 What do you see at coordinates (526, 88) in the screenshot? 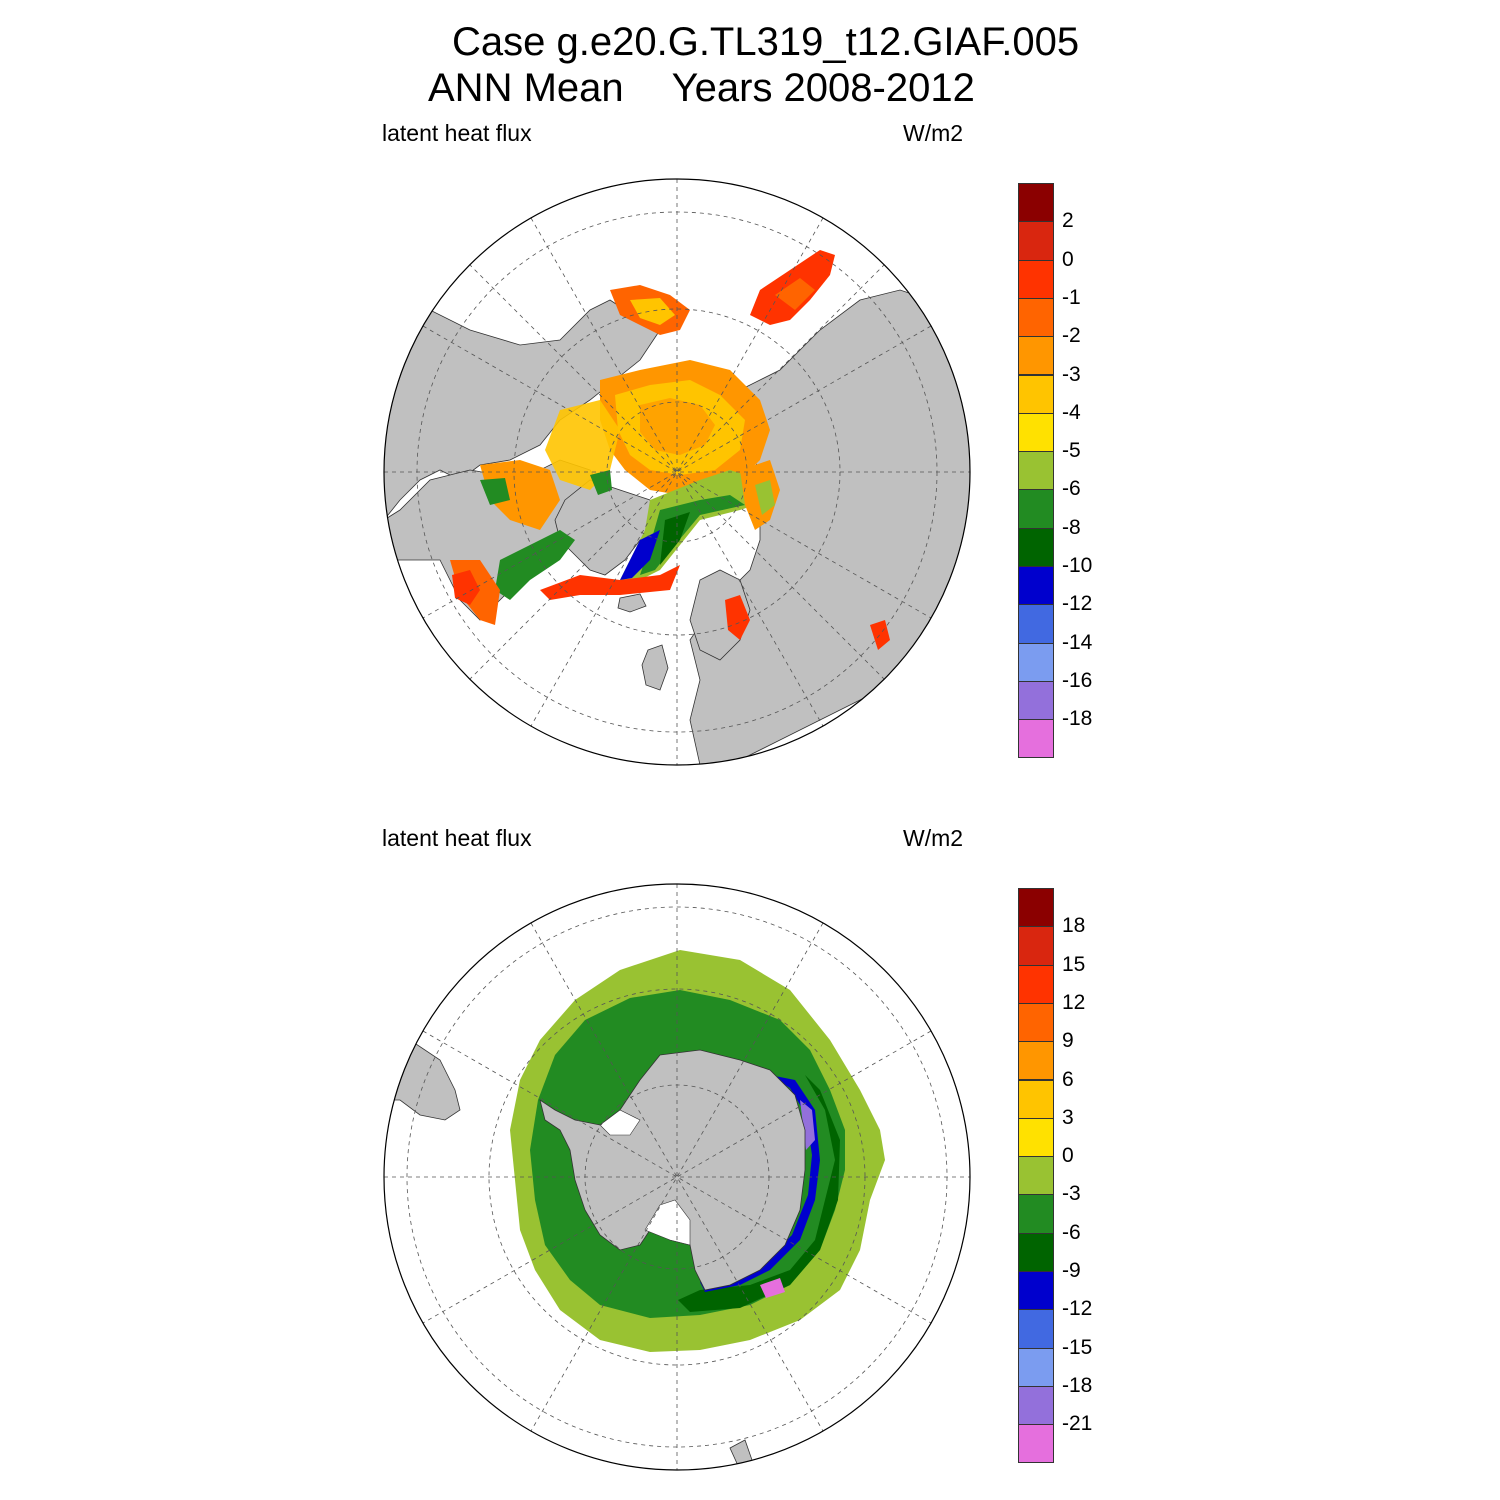
I see `season-label: ANN Mean` at bounding box center [526, 88].